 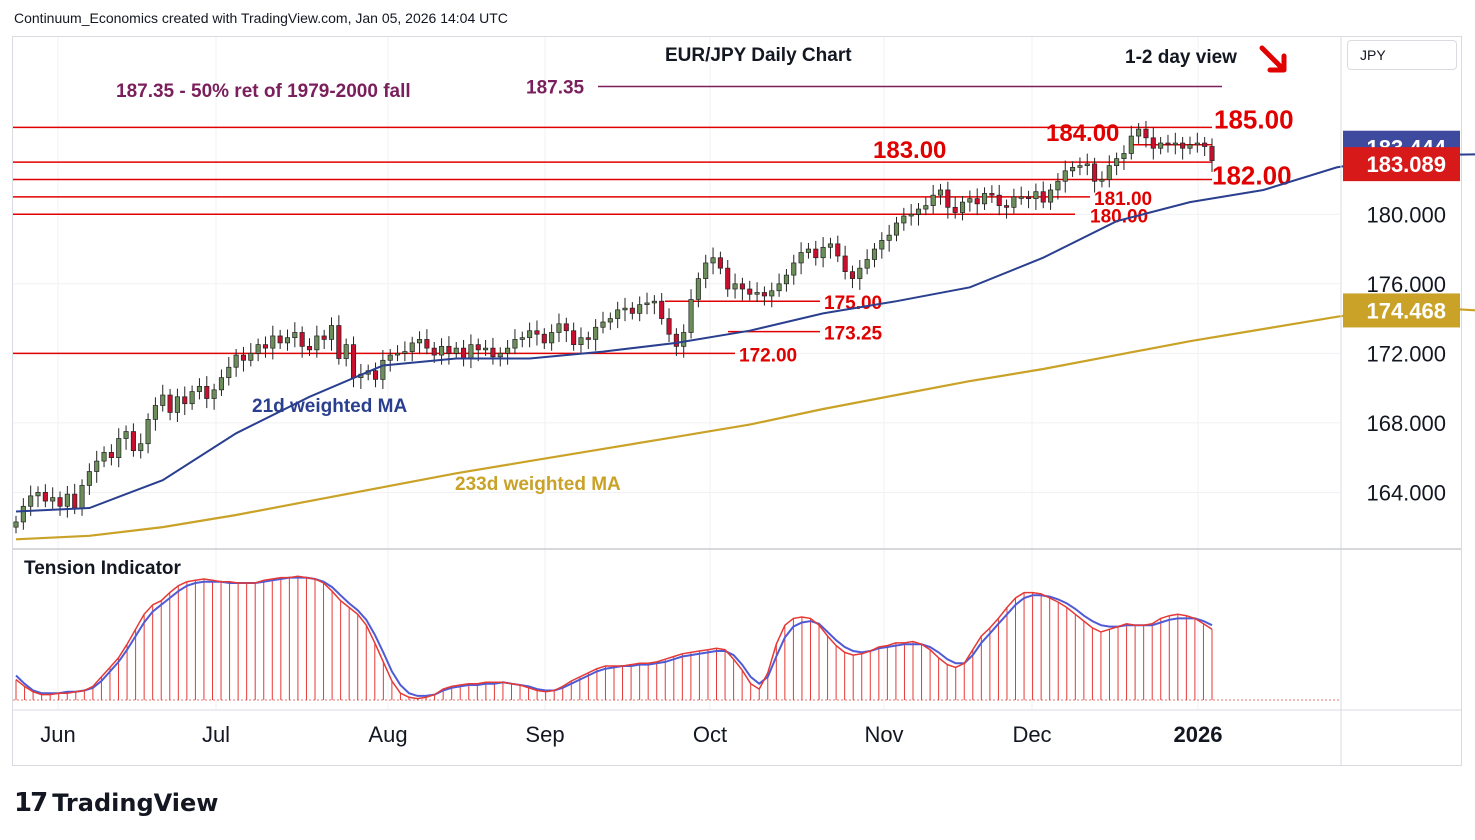 What do you see at coordinates (853, 303) in the screenshot?
I see `level-label: 175.00` at bounding box center [853, 303].